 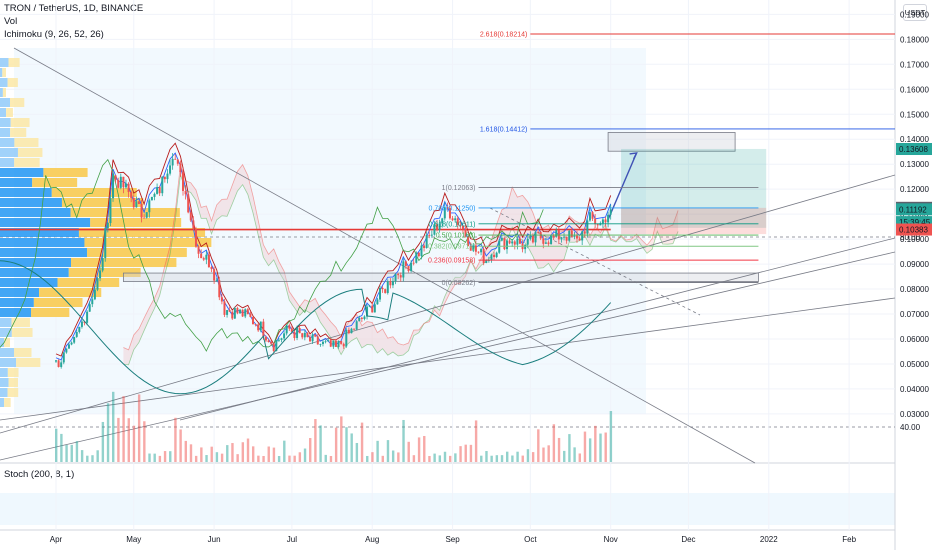 What do you see at coordinates (694, 221) in the screenshot?
I see `position-loss-zone` at bounding box center [694, 221].